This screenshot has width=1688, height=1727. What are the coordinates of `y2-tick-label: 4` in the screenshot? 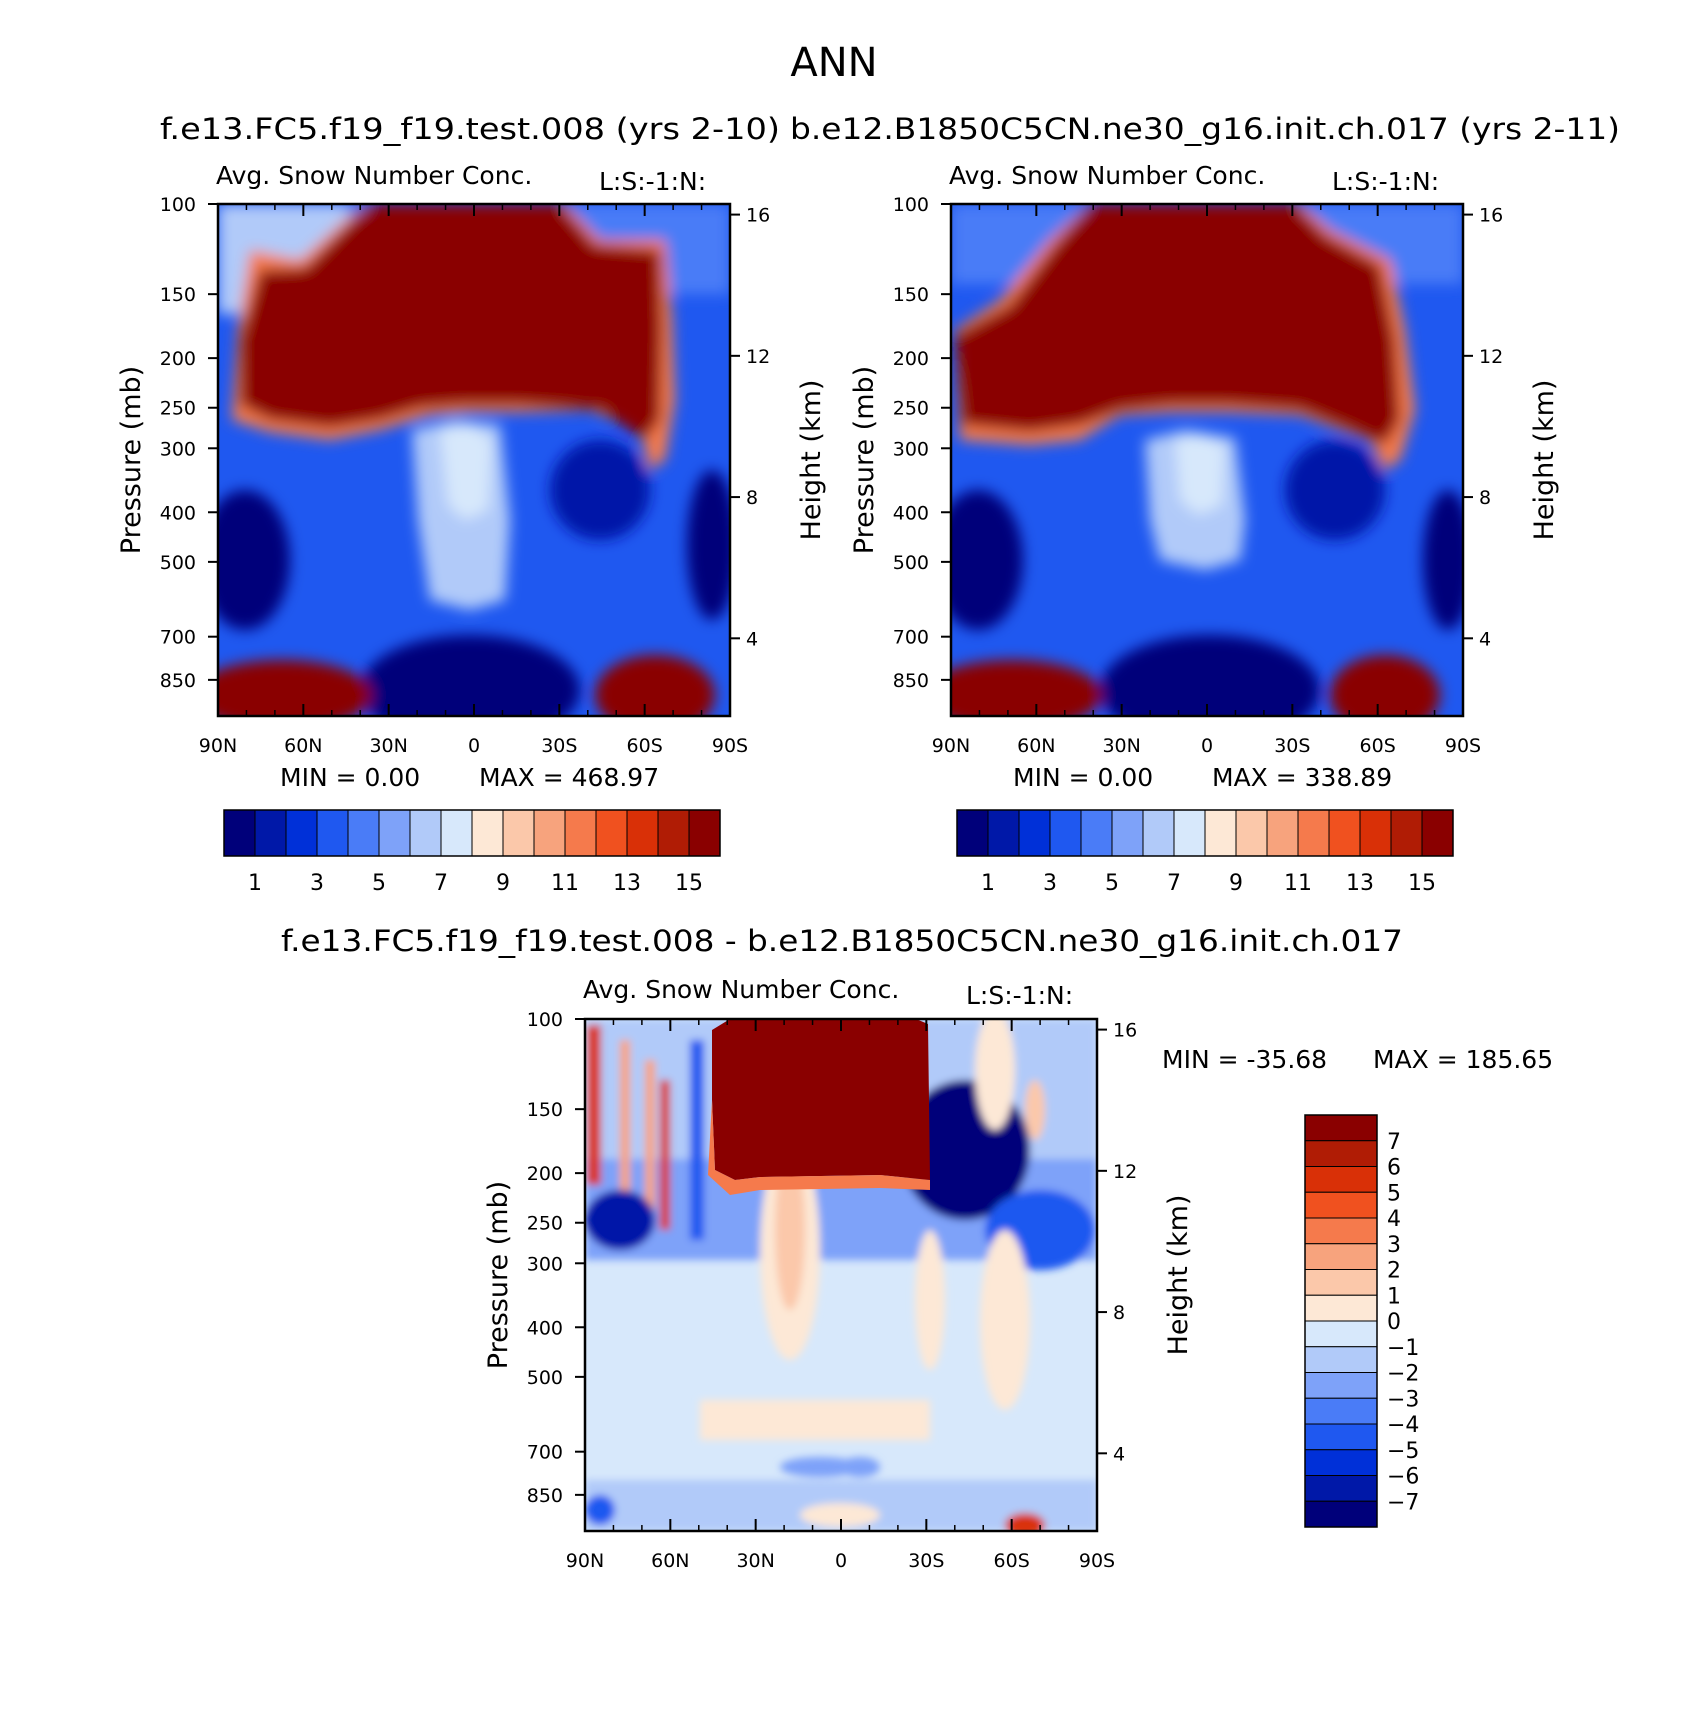 It's located at (752, 639).